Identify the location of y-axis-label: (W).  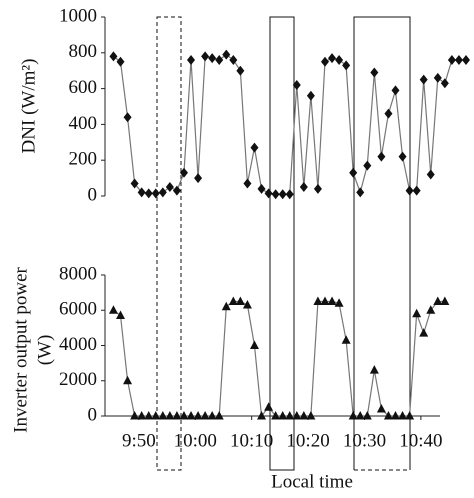
(44, 350).